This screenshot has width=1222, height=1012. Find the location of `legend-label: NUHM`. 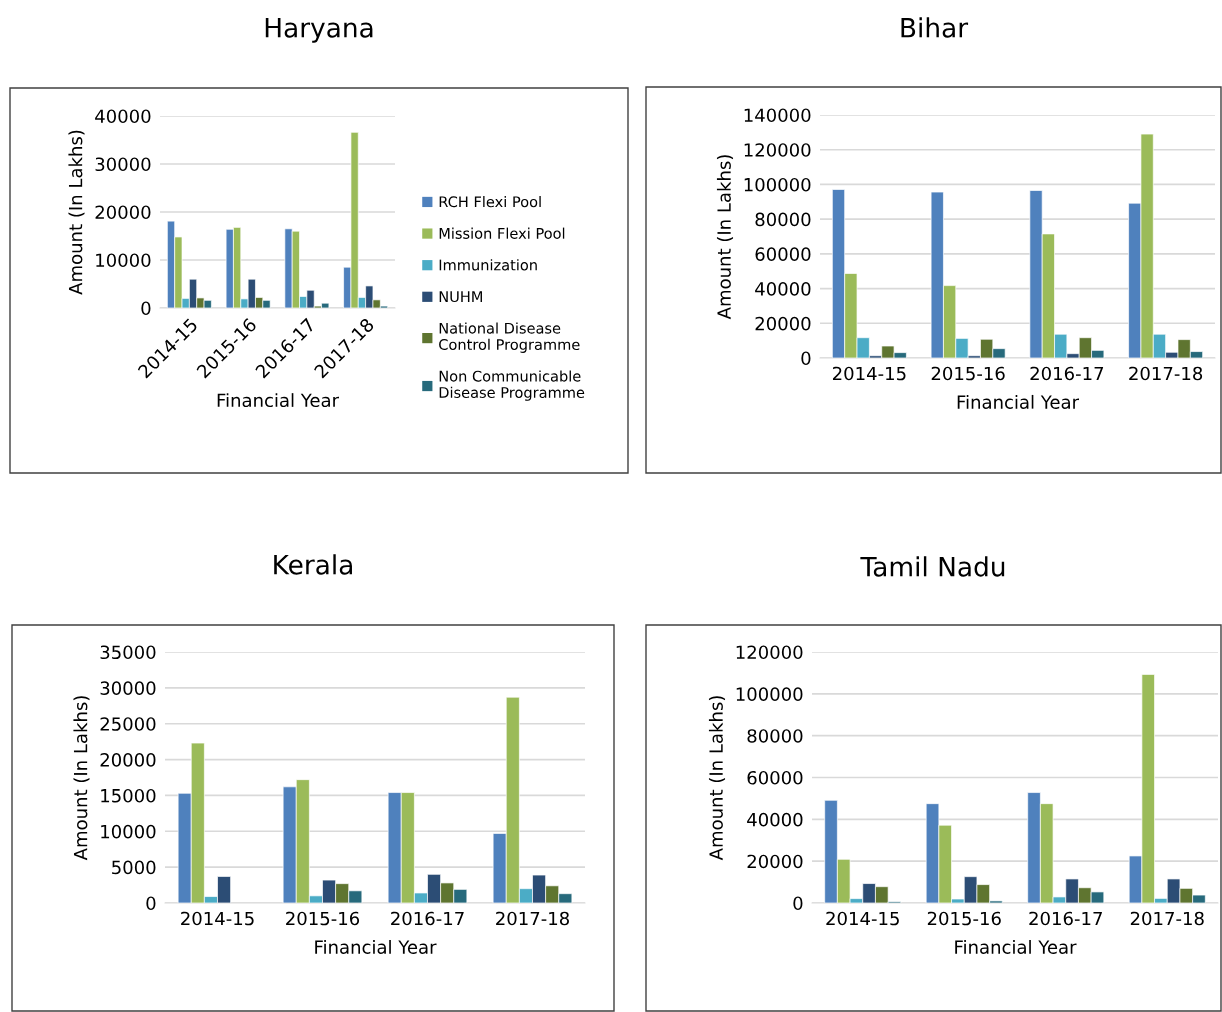

legend-label: NUHM is located at coordinates (460, 297).